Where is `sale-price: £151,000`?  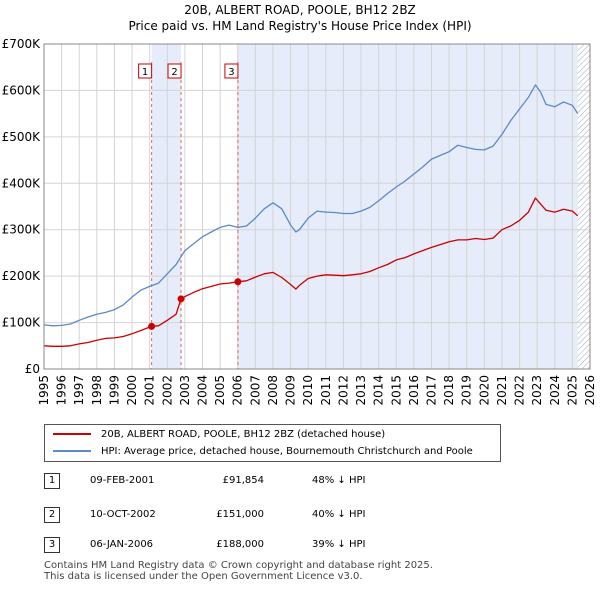 sale-price: £151,000 is located at coordinates (240, 514).